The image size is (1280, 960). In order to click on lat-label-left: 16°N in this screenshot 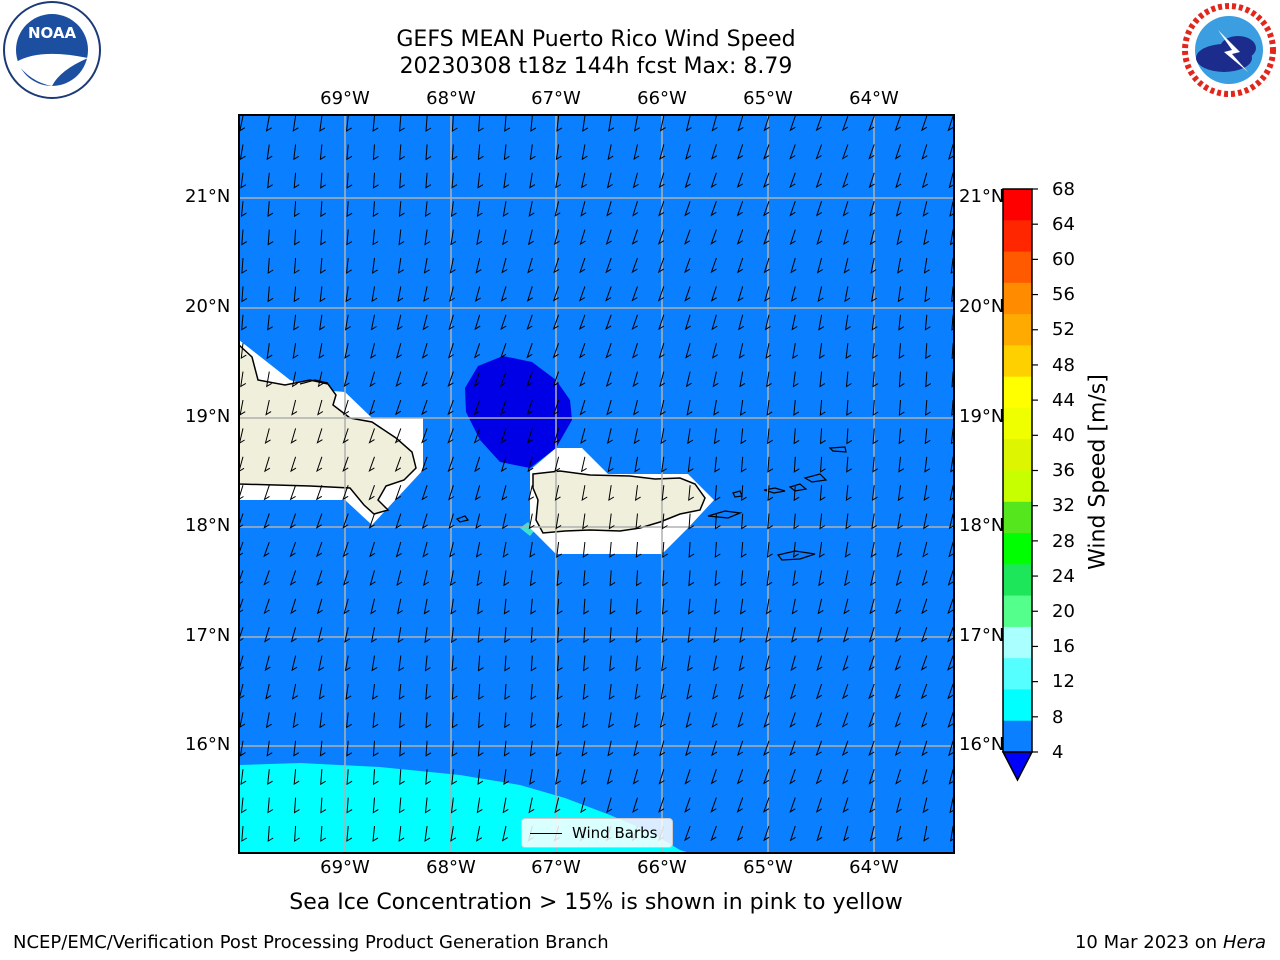, I will do `click(208, 744)`.